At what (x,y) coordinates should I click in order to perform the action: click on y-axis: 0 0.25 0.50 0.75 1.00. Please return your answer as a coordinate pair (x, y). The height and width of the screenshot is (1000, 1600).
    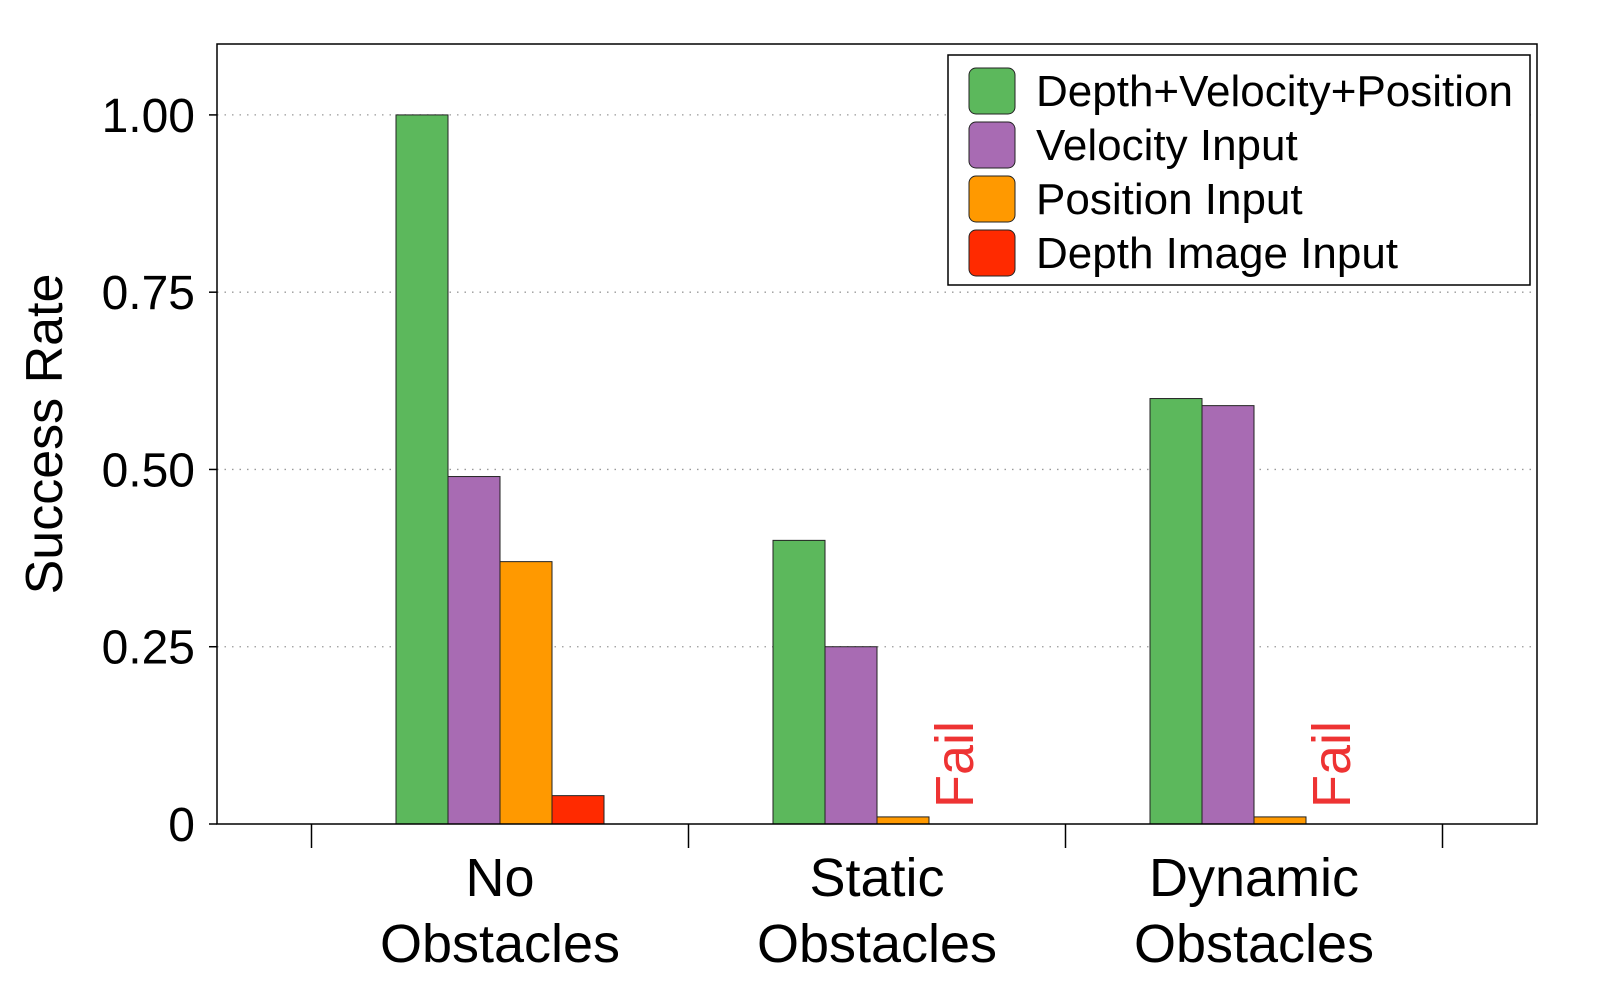
    Looking at the image, I should click on (159, 471).